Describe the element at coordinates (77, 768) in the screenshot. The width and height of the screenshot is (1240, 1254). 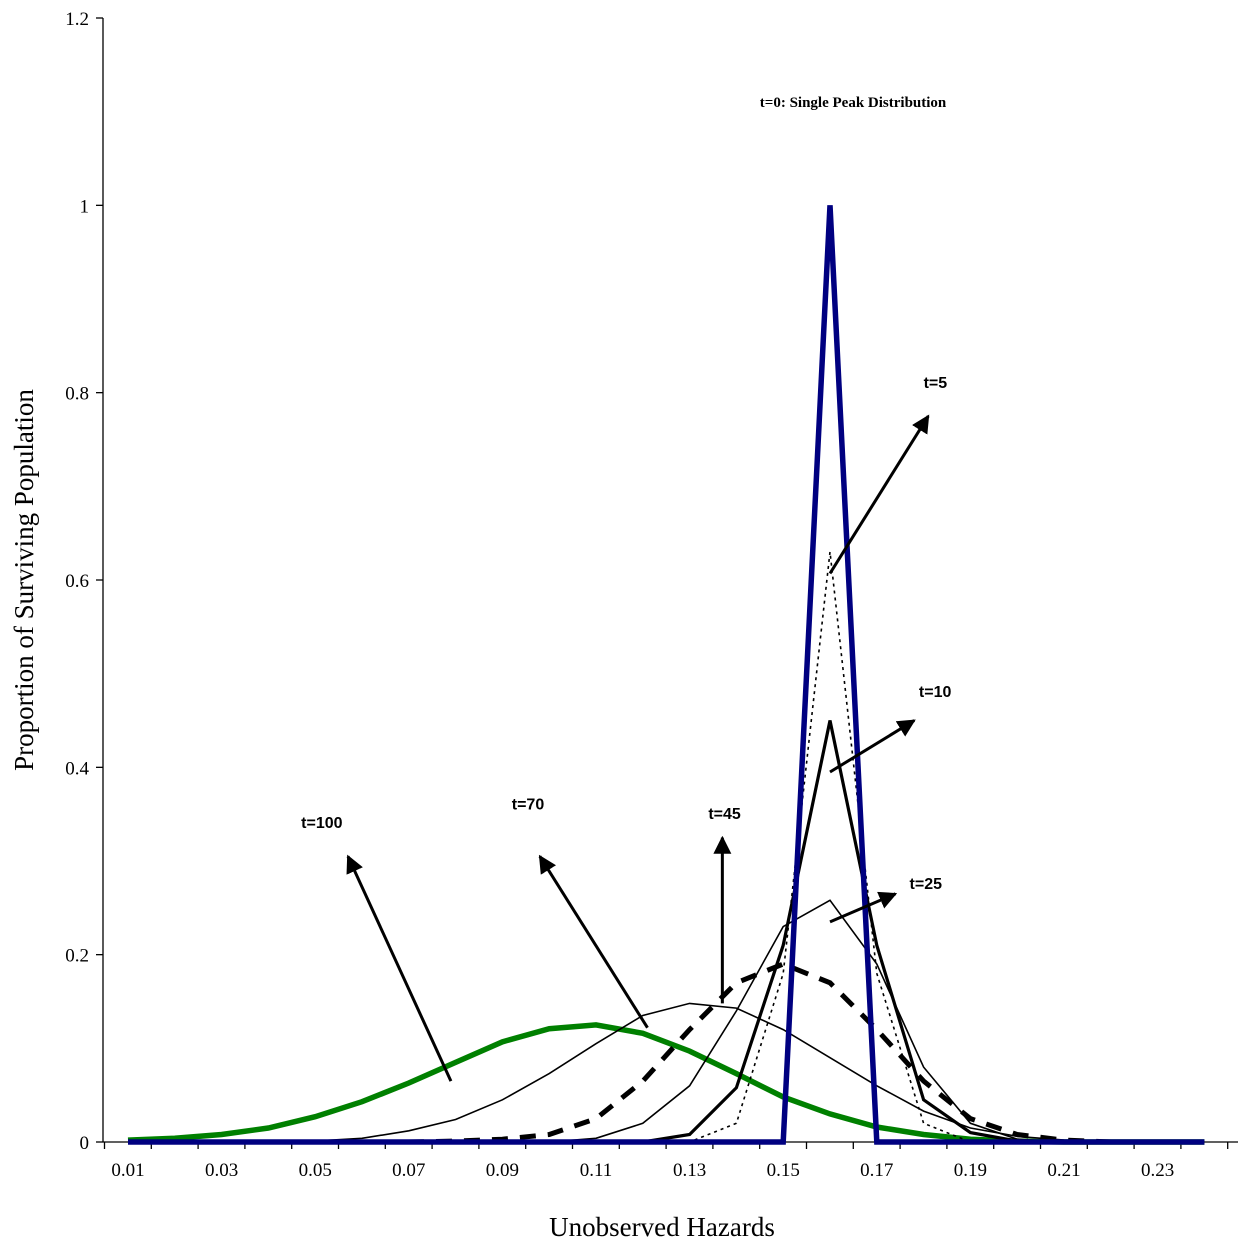
I see `y-tick-label: 0.4` at that location.